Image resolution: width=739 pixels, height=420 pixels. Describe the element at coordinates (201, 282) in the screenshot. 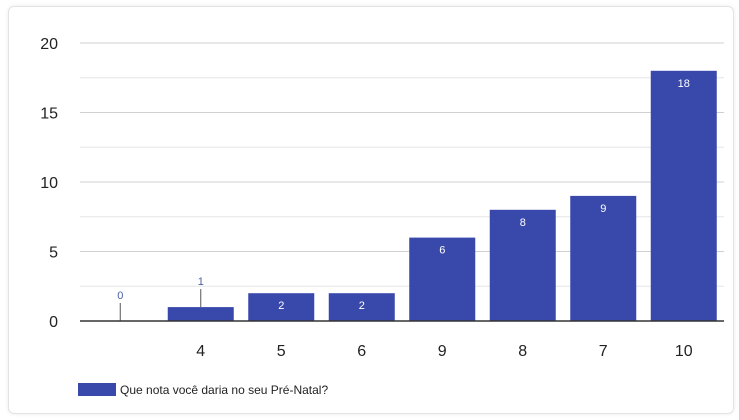

I see `data-label: 1` at that location.